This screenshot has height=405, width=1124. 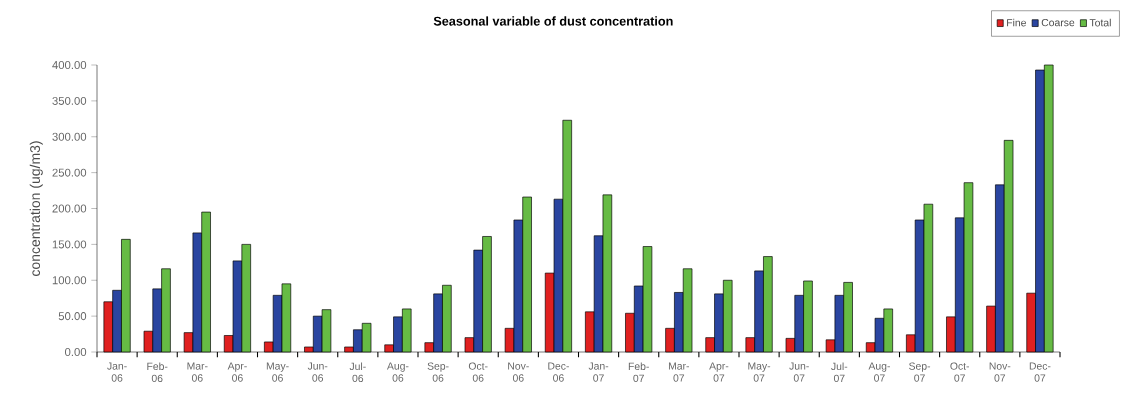 What do you see at coordinates (157, 372) in the screenshot?
I see `x-tick-label: Feb-06` at bounding box center [157, 372].